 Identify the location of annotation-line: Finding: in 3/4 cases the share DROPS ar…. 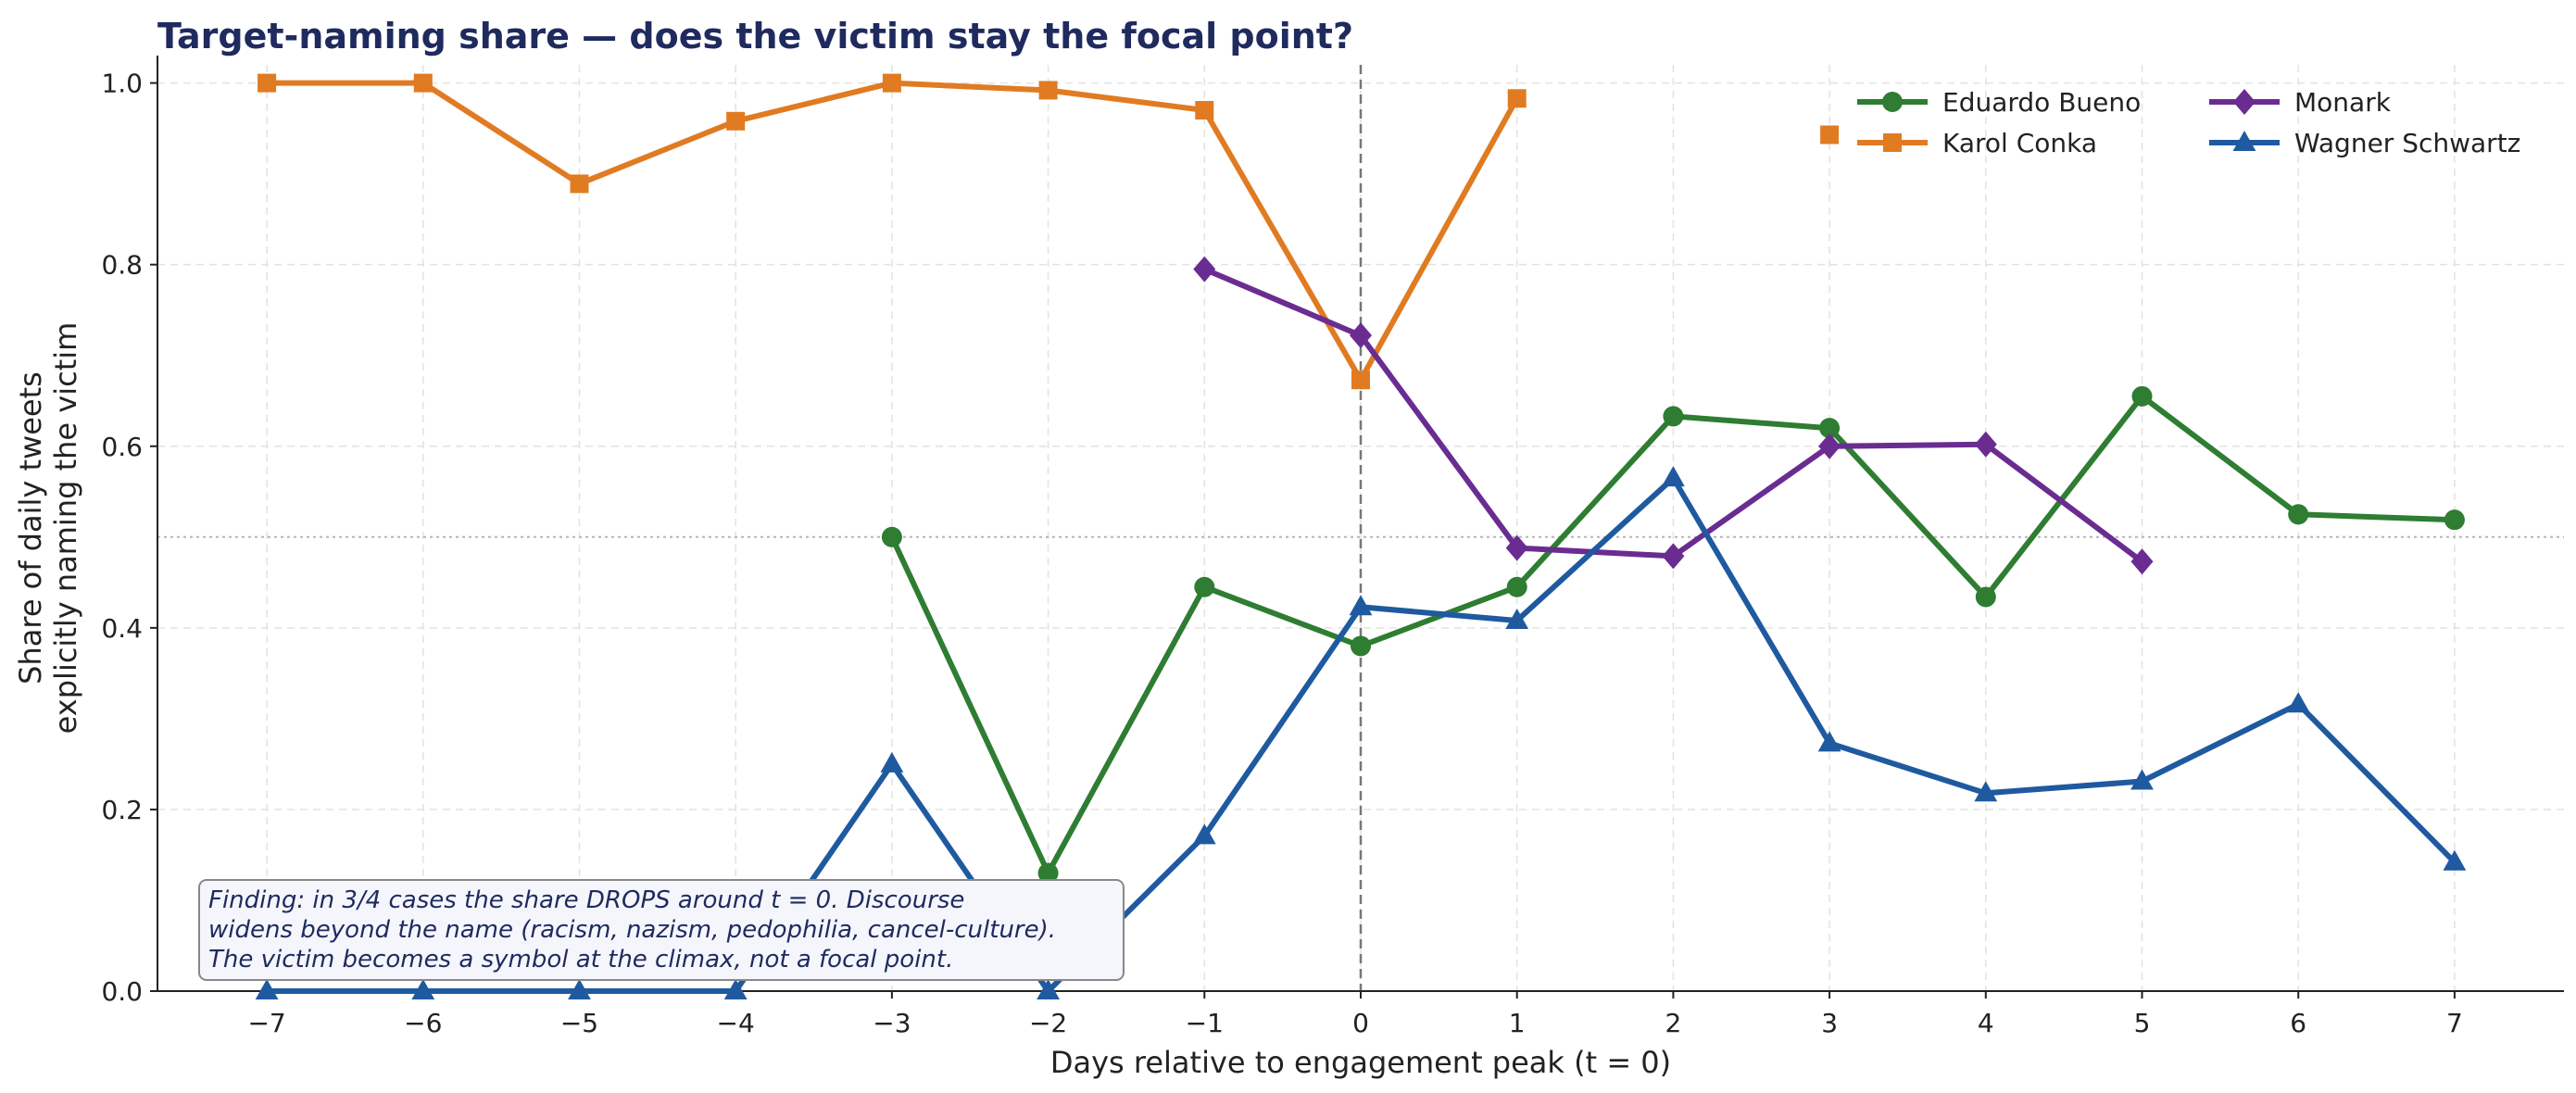
(586, 900).